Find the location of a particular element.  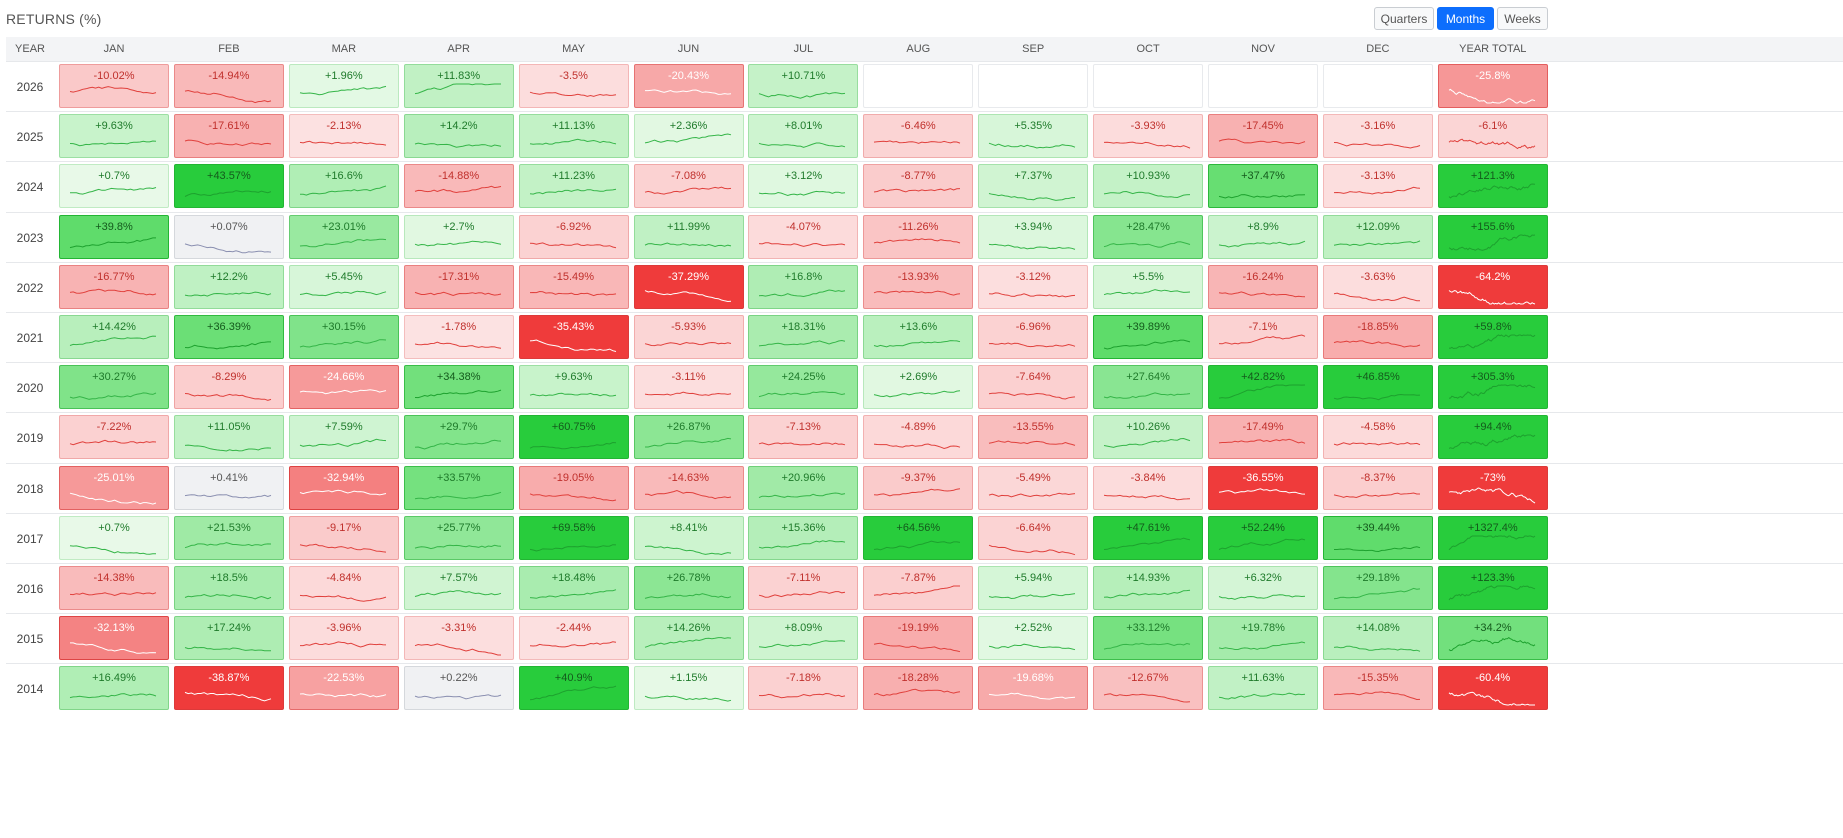

month-return-cell: -20.43% is located at coordinates (688, 86).